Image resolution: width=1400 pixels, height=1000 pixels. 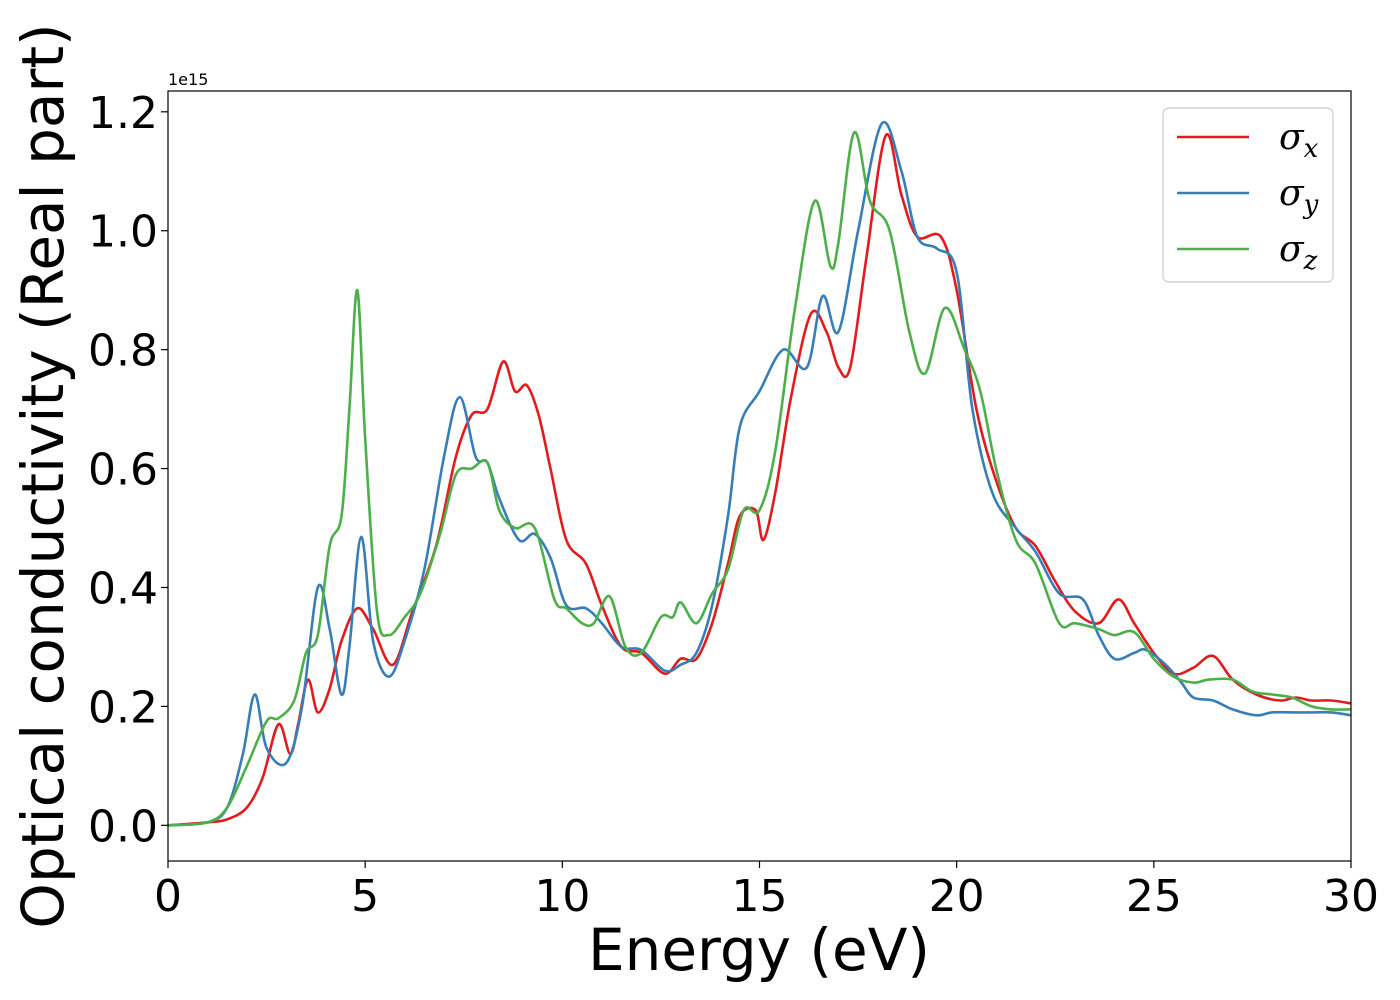 What do you see at coordinates (760, 896) in the screenshot?
I see `x-tick-label: 15` at bounding box center [760, 896].